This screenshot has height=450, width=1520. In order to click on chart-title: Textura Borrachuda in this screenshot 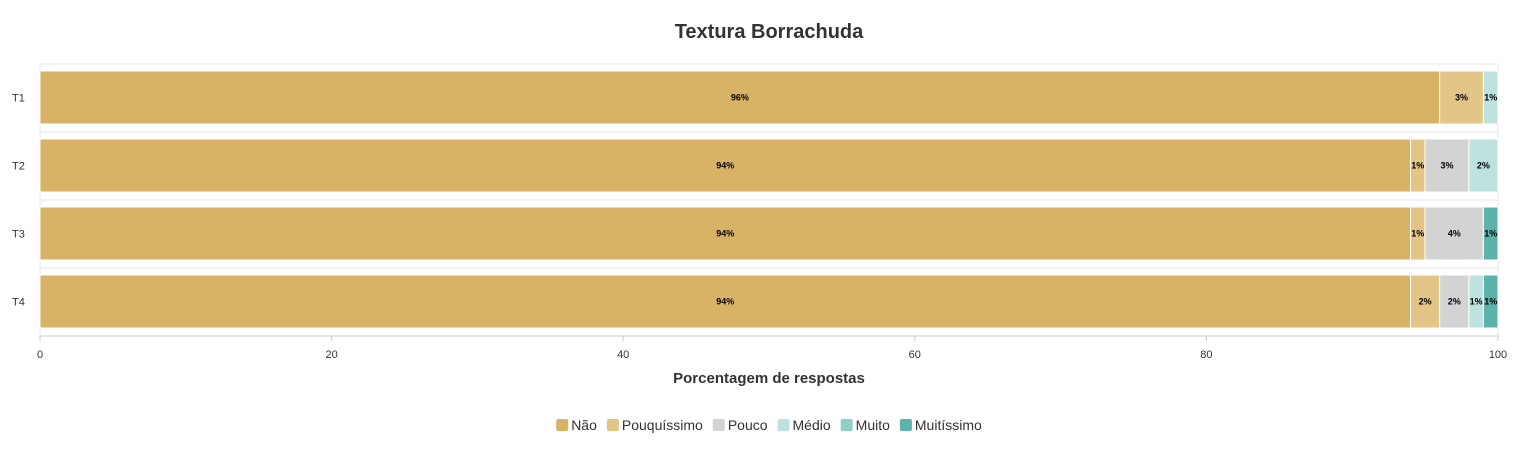, I will do `click(769, 32)`.